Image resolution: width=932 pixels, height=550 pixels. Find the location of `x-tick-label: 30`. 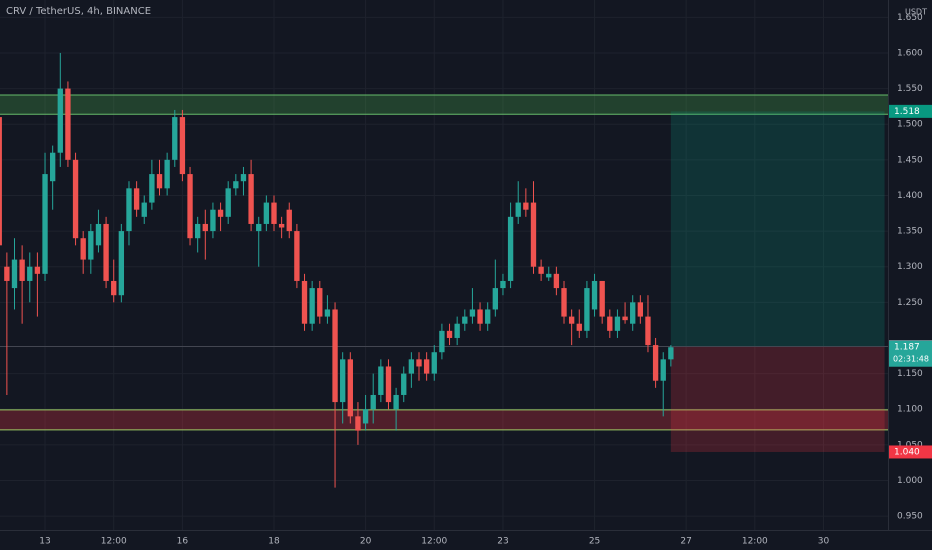

x-tick-label: 30 is located at coordinates (824, 542).